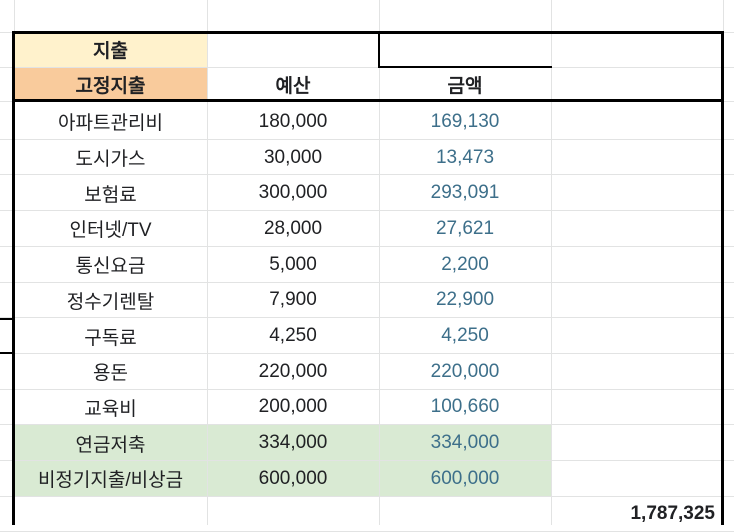  I want to click on row-budget: 334,000, so click(293, 443).